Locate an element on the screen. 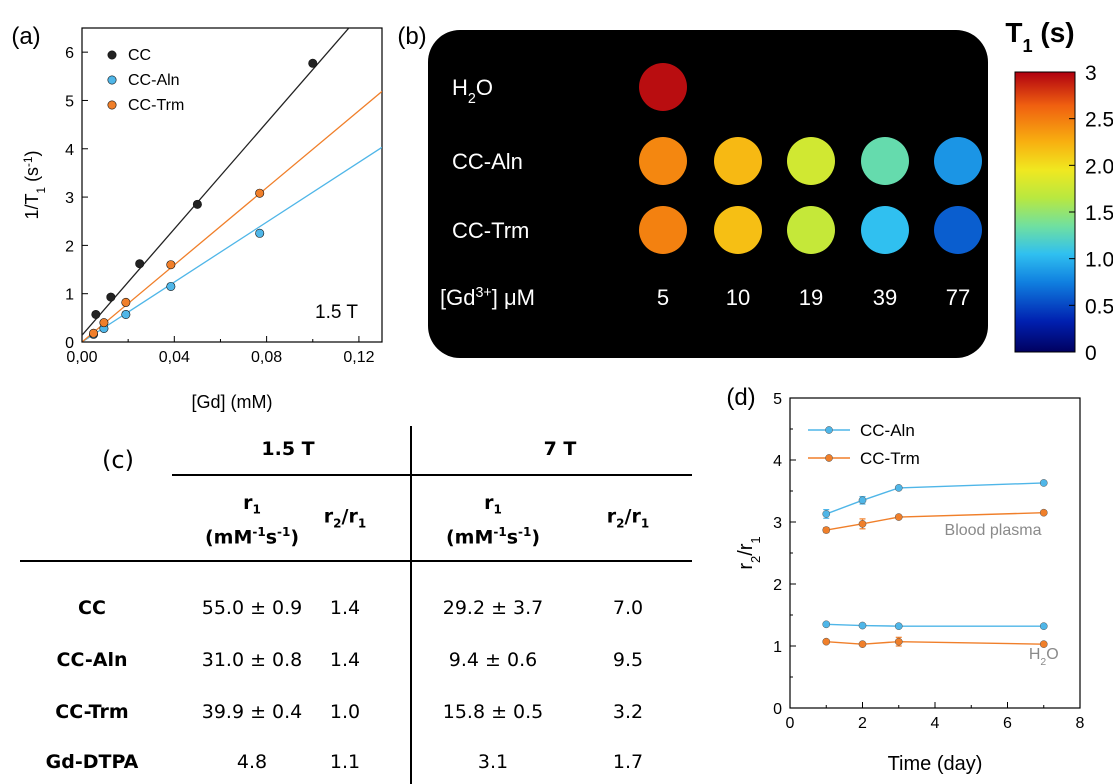  concentration-value: 77 is located at coordinates (958, 297).